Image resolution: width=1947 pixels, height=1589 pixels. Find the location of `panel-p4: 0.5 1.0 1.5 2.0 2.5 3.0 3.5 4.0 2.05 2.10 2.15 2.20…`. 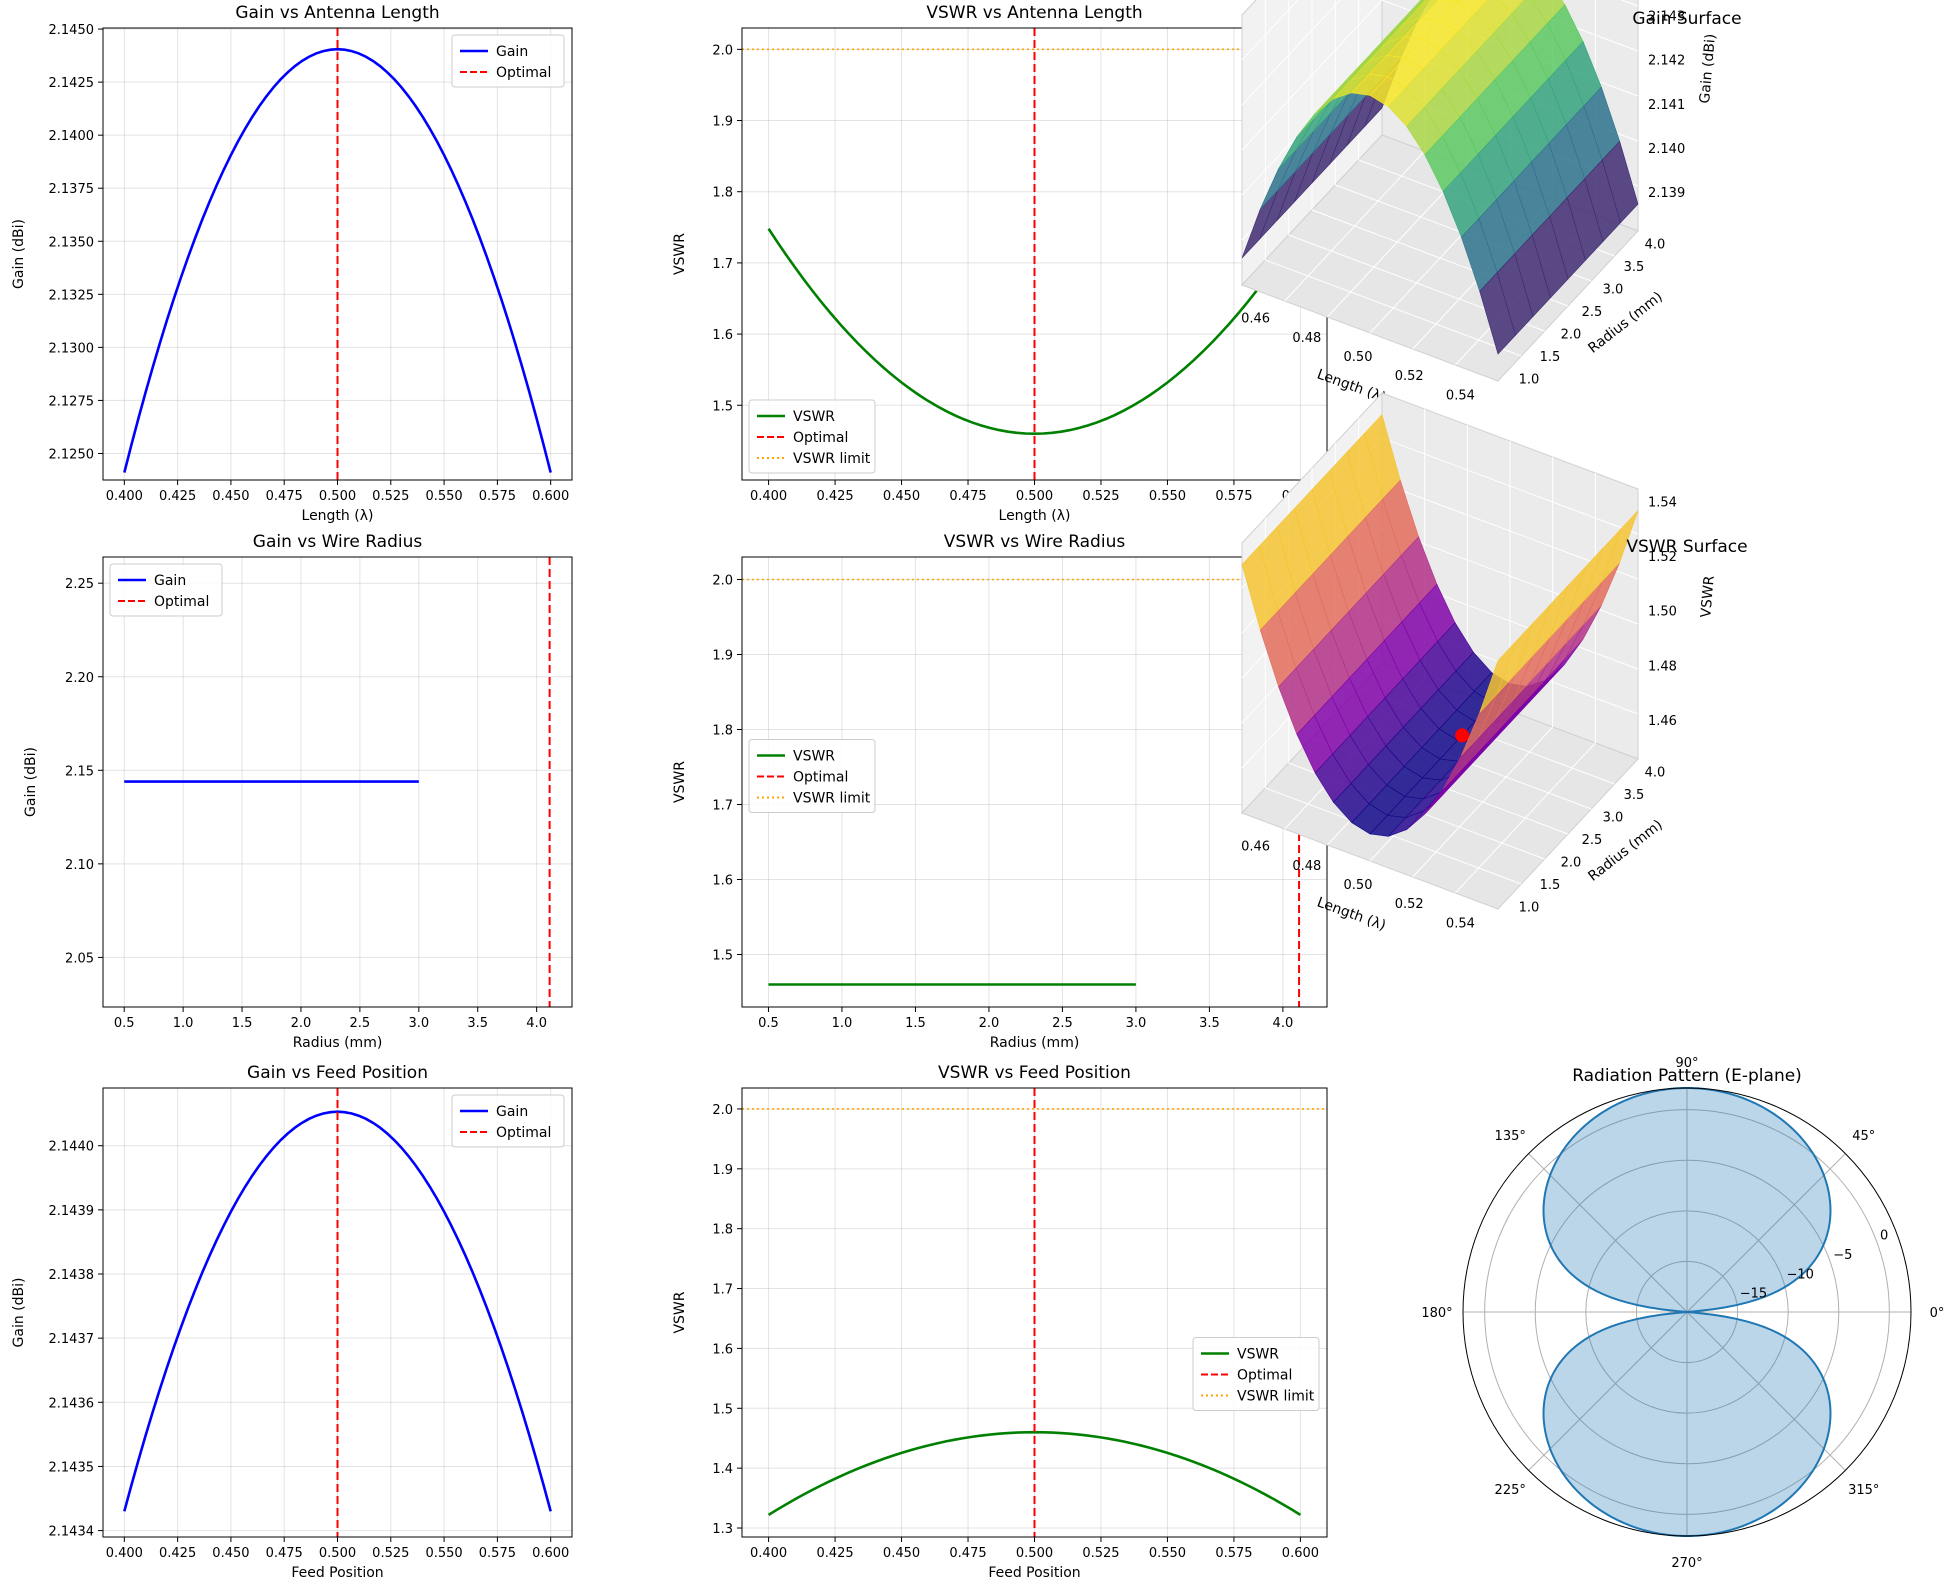

panel-p4: 0.5 1.0 1.5 2.0 2.5 3.0 3.5 4.0 2.05 2.10 2.15 2.20… is located at coordinates (298, 791).